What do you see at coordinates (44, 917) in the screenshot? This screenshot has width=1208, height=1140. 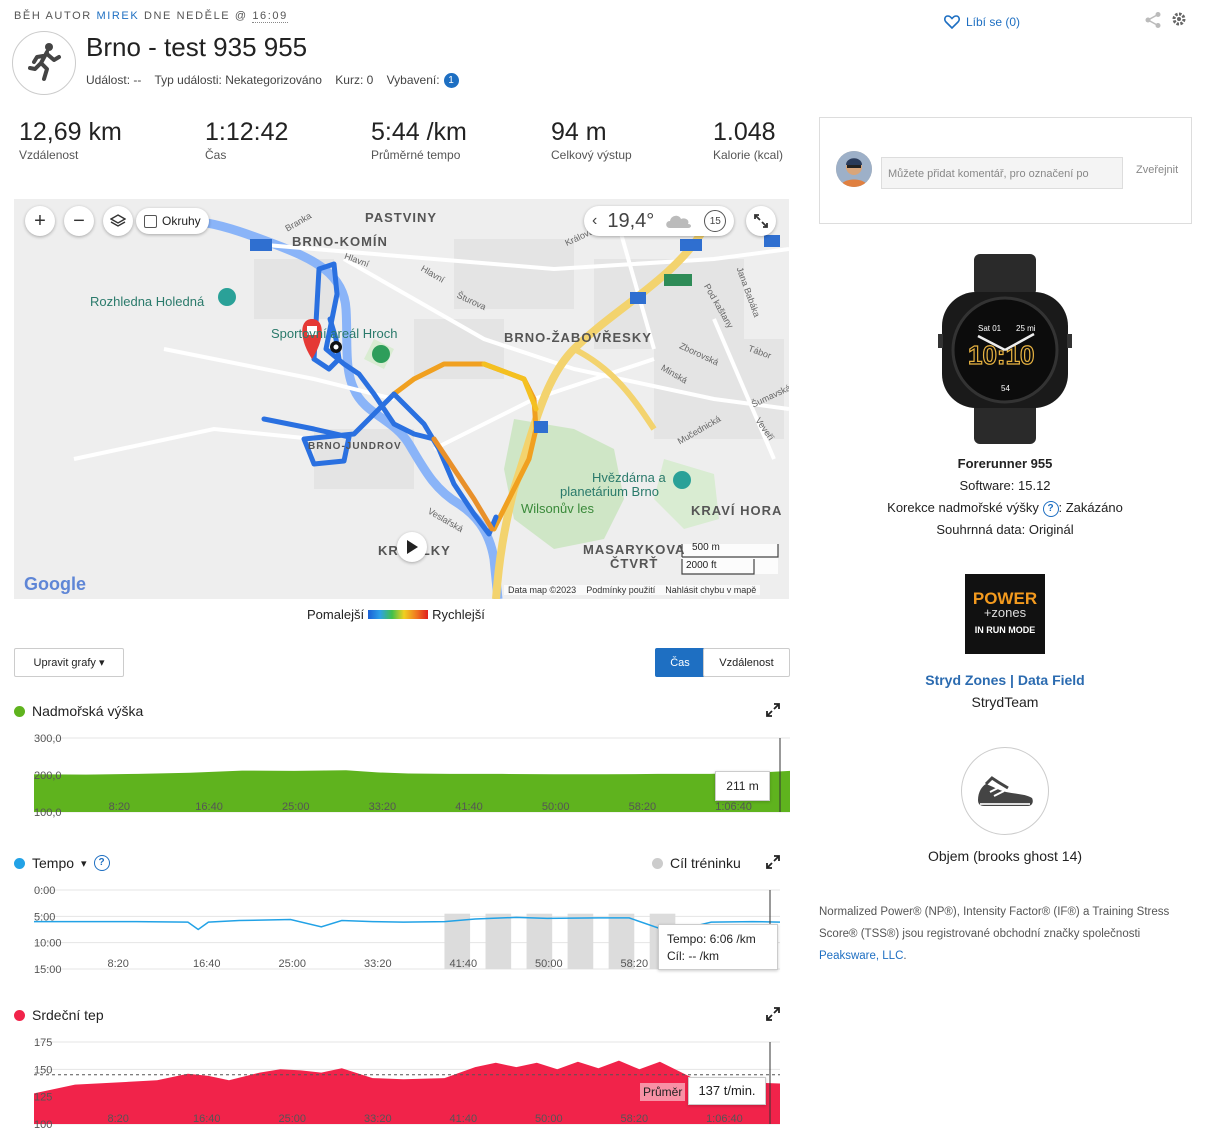 I see `y-tick-label: 5:00` at bounding box center [44, 917].